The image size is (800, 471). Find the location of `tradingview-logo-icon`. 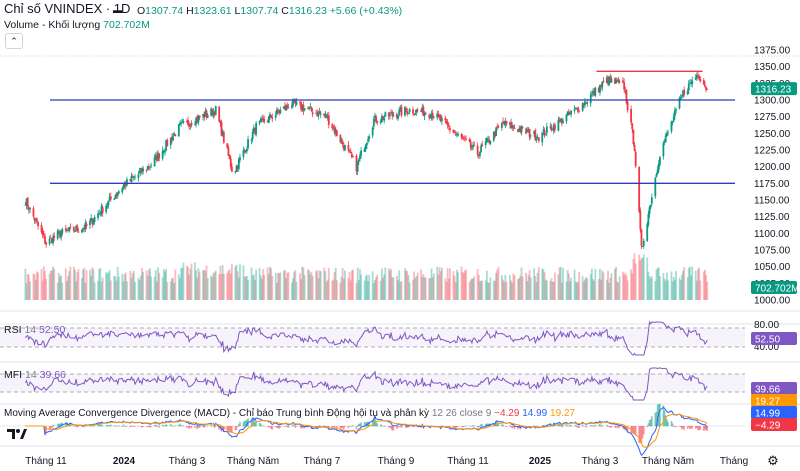

tradingview-logo-icon is located at coordinates (17, 434).